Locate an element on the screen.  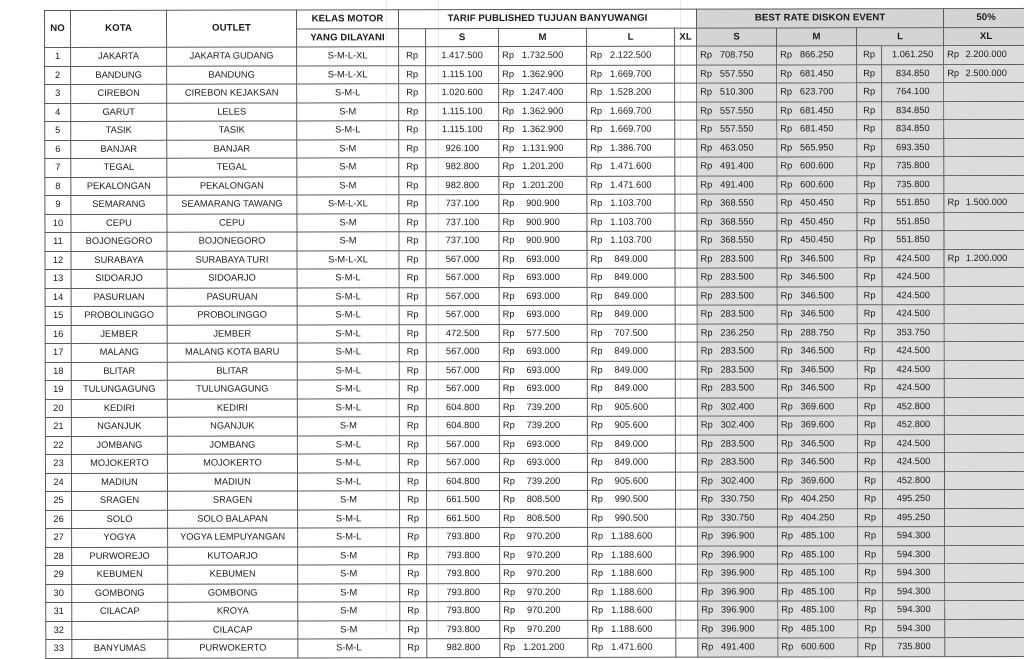
cell-bm: Rp 404.250 is located at coordinates (817, 499).